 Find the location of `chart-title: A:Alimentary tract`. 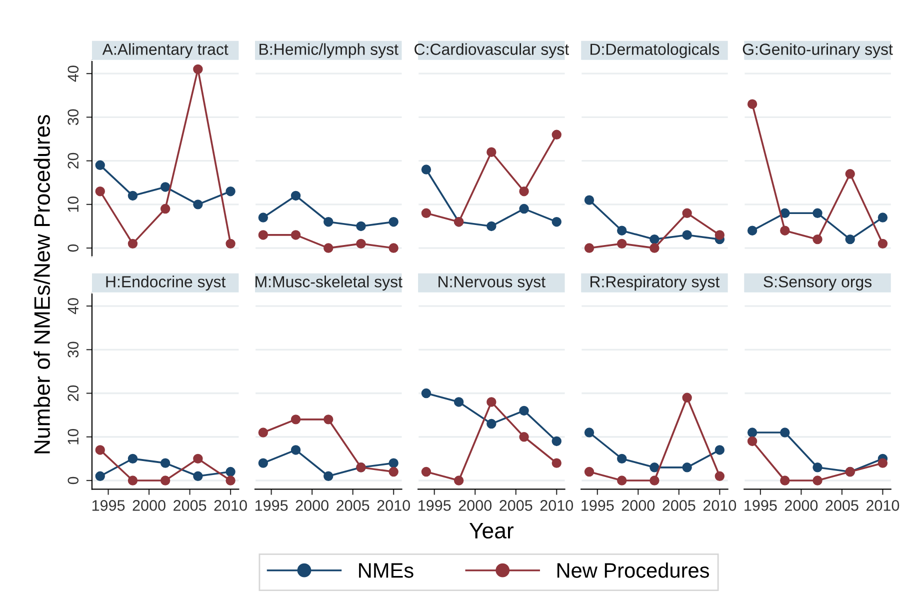

chart-title: A:Alimentary tract is located at coordinates (165, 50).